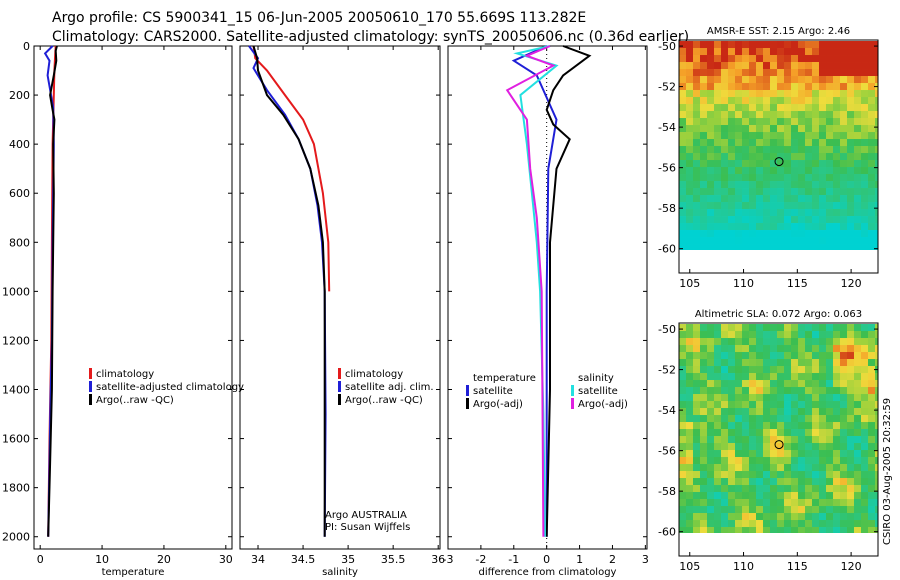 This screenshot has height=580, width=900. What do you see at coordinates (19, 242) in the screenshot?
I see `depth-tick-label: 800` at bounding box center [19, 242].